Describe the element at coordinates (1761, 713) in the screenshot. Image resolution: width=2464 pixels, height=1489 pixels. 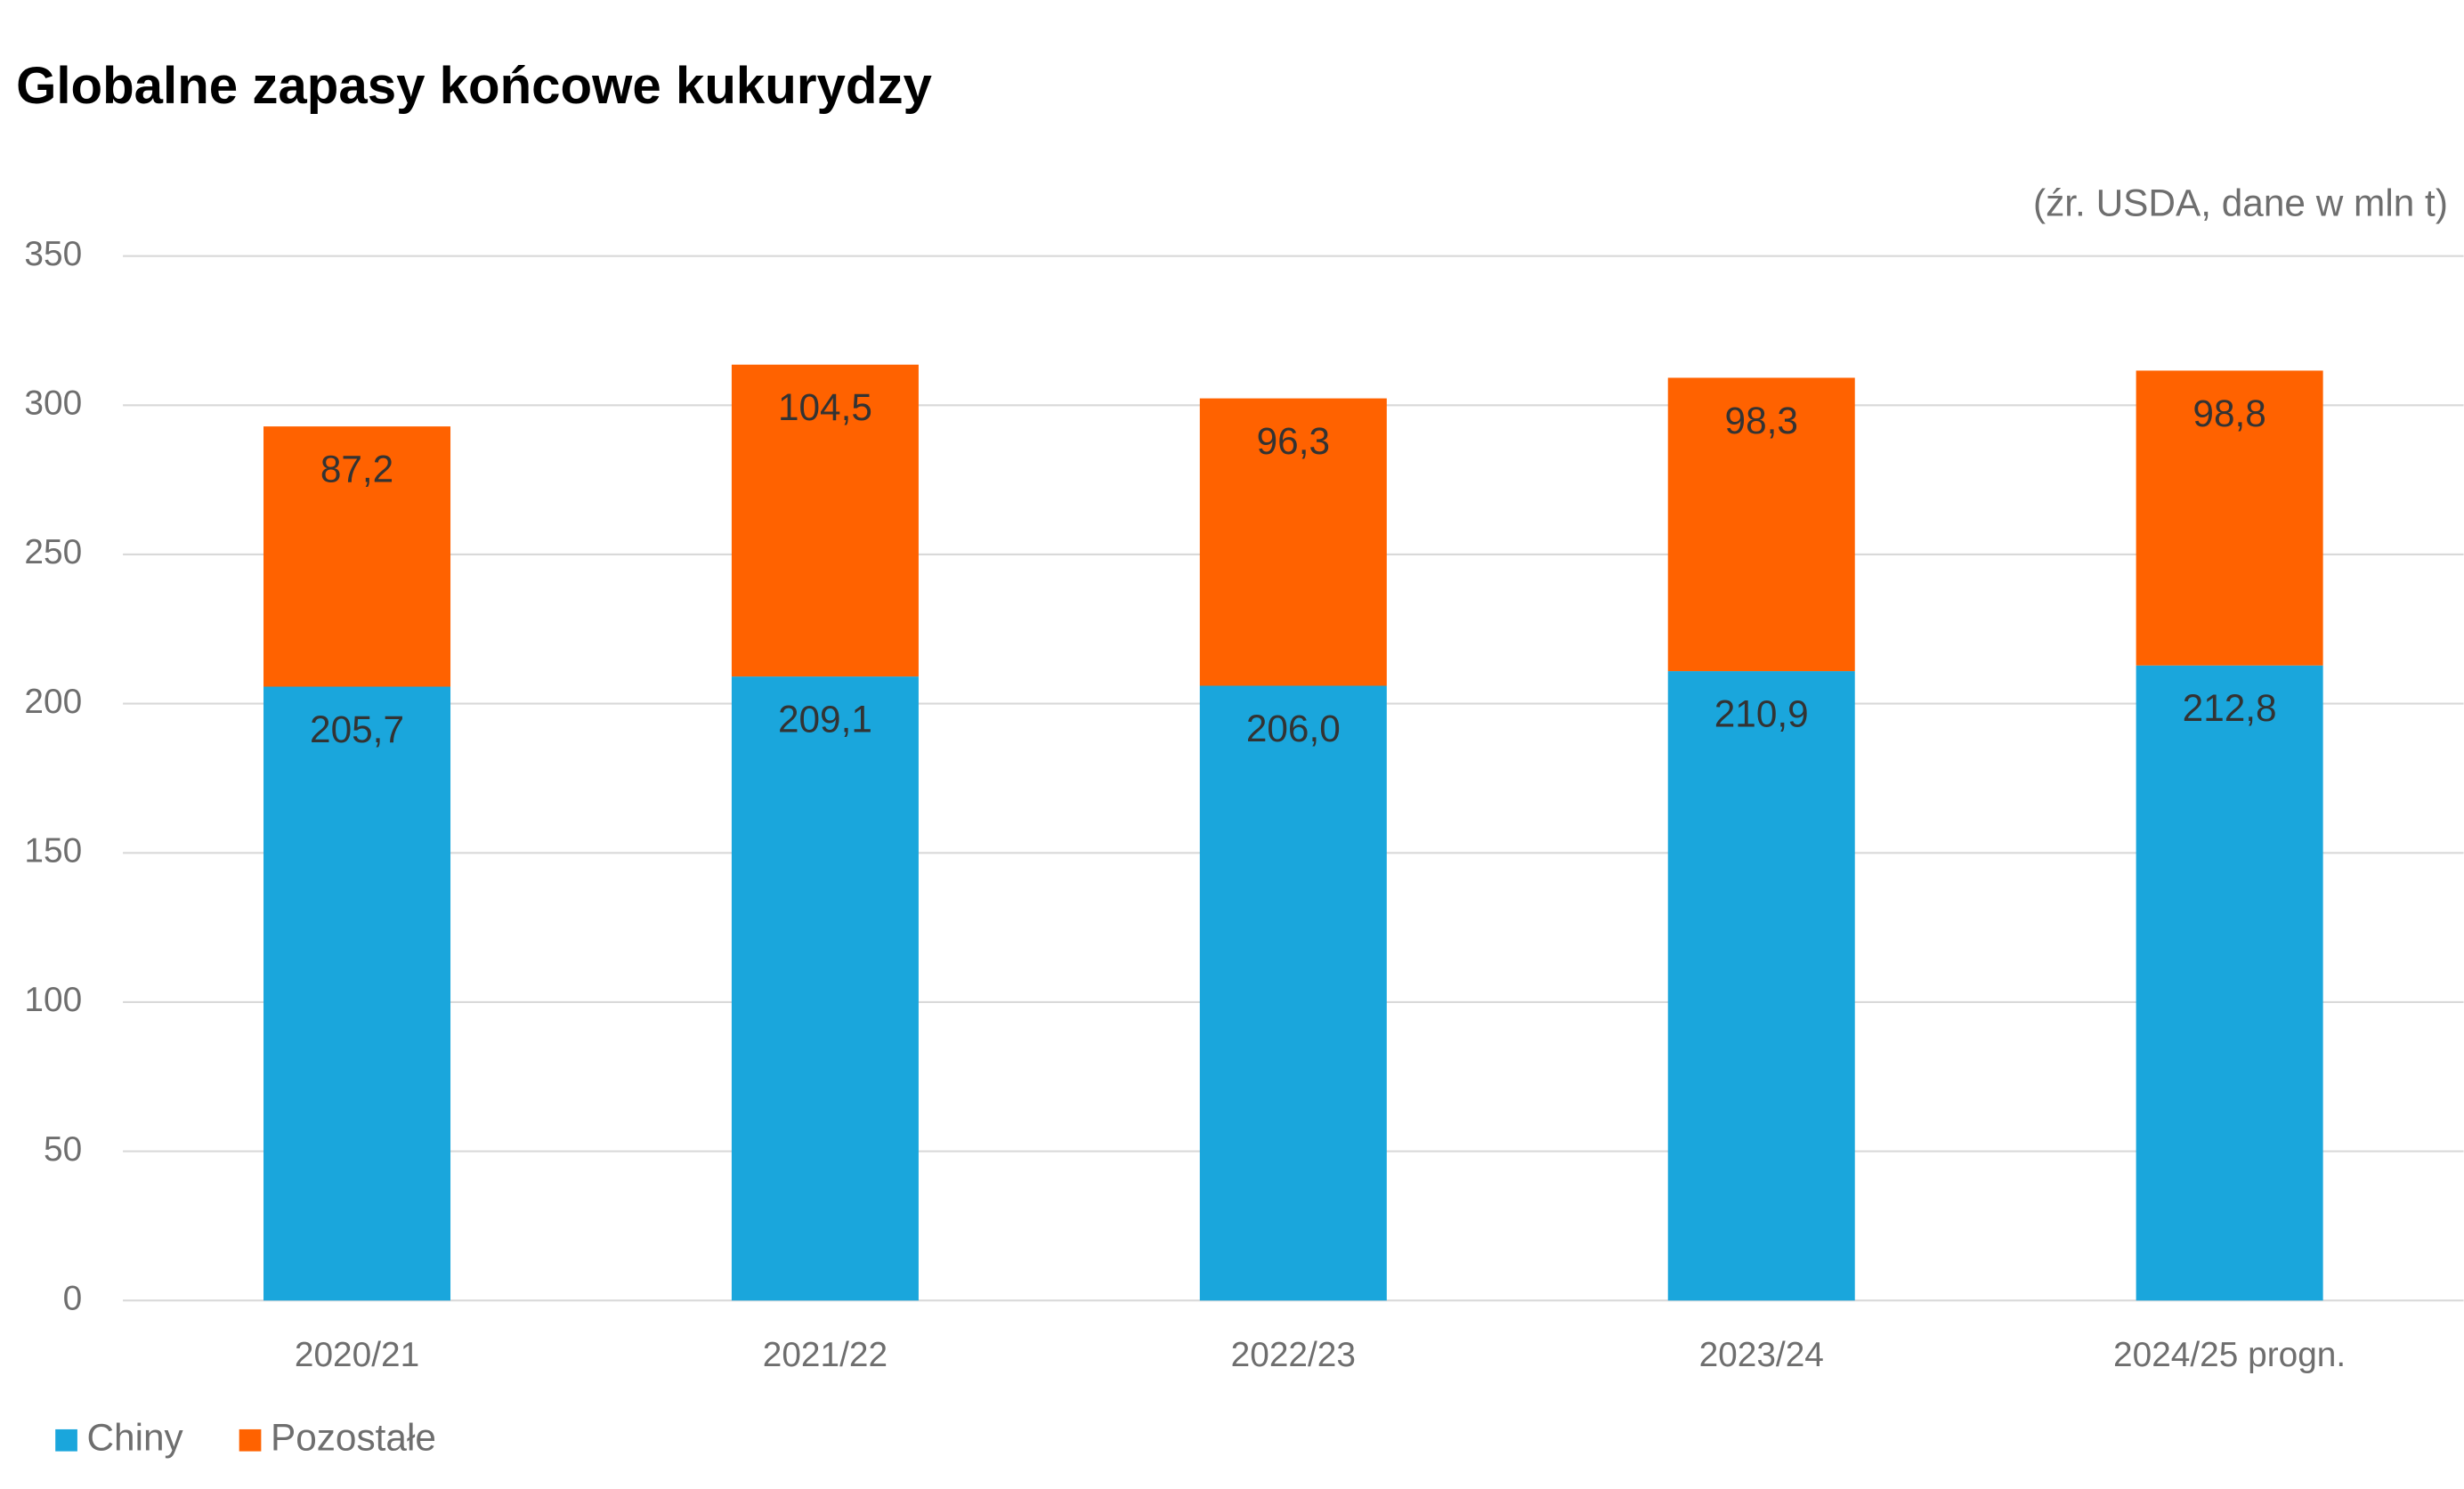
I see `data-label: 210,9` at that location.